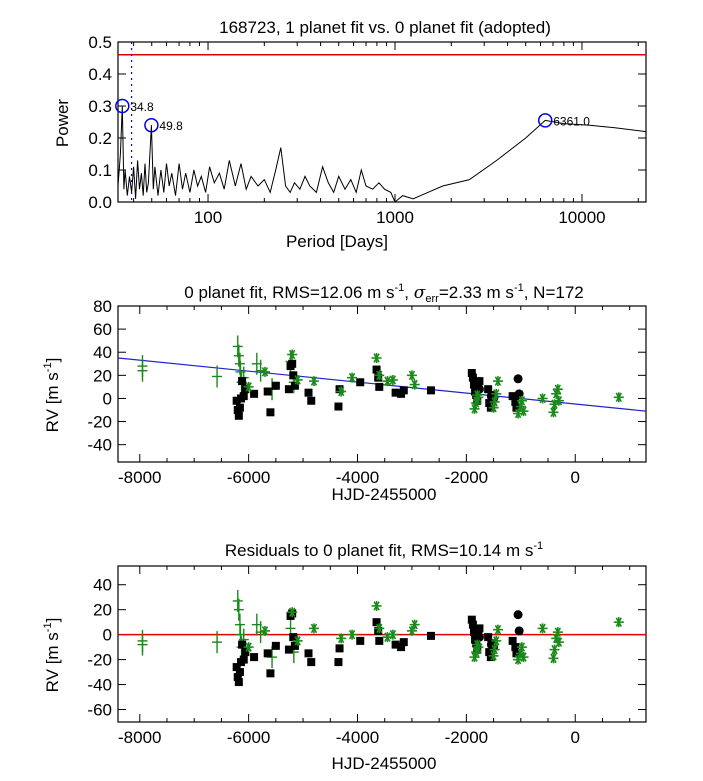 The height and width of the screenshot is (781, 703). I want to click on periodogram-xlabel: Period [Days], so click(337, 241).